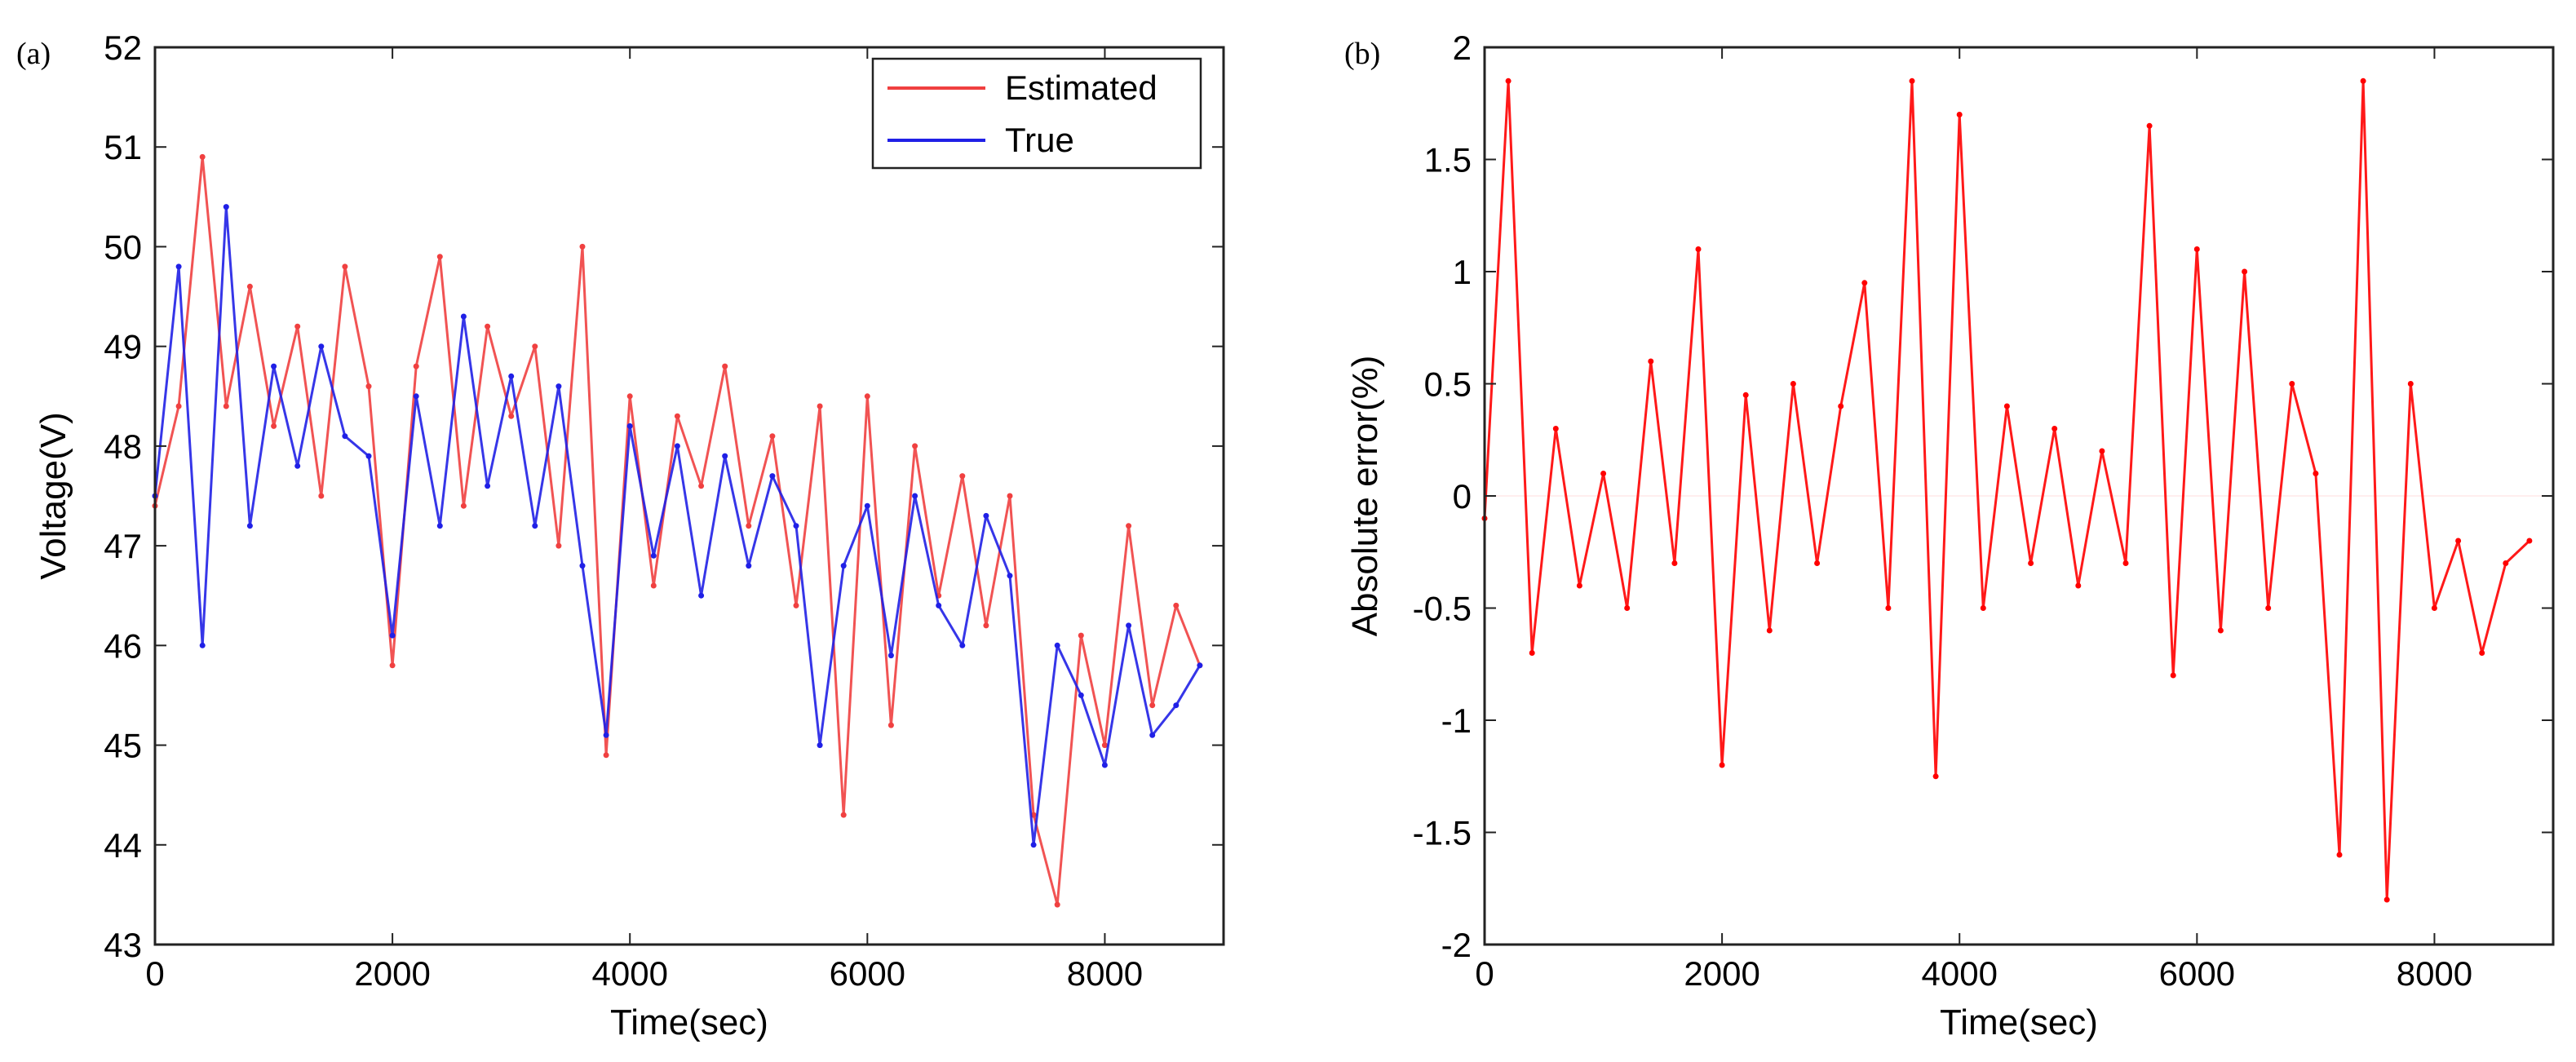 The width and height of the screenshot is (2576, 1062). Describe the element at coordinates (1442, 609) in the screenshot. I see `panel-b-y-tick-label: -0.5` at that location.